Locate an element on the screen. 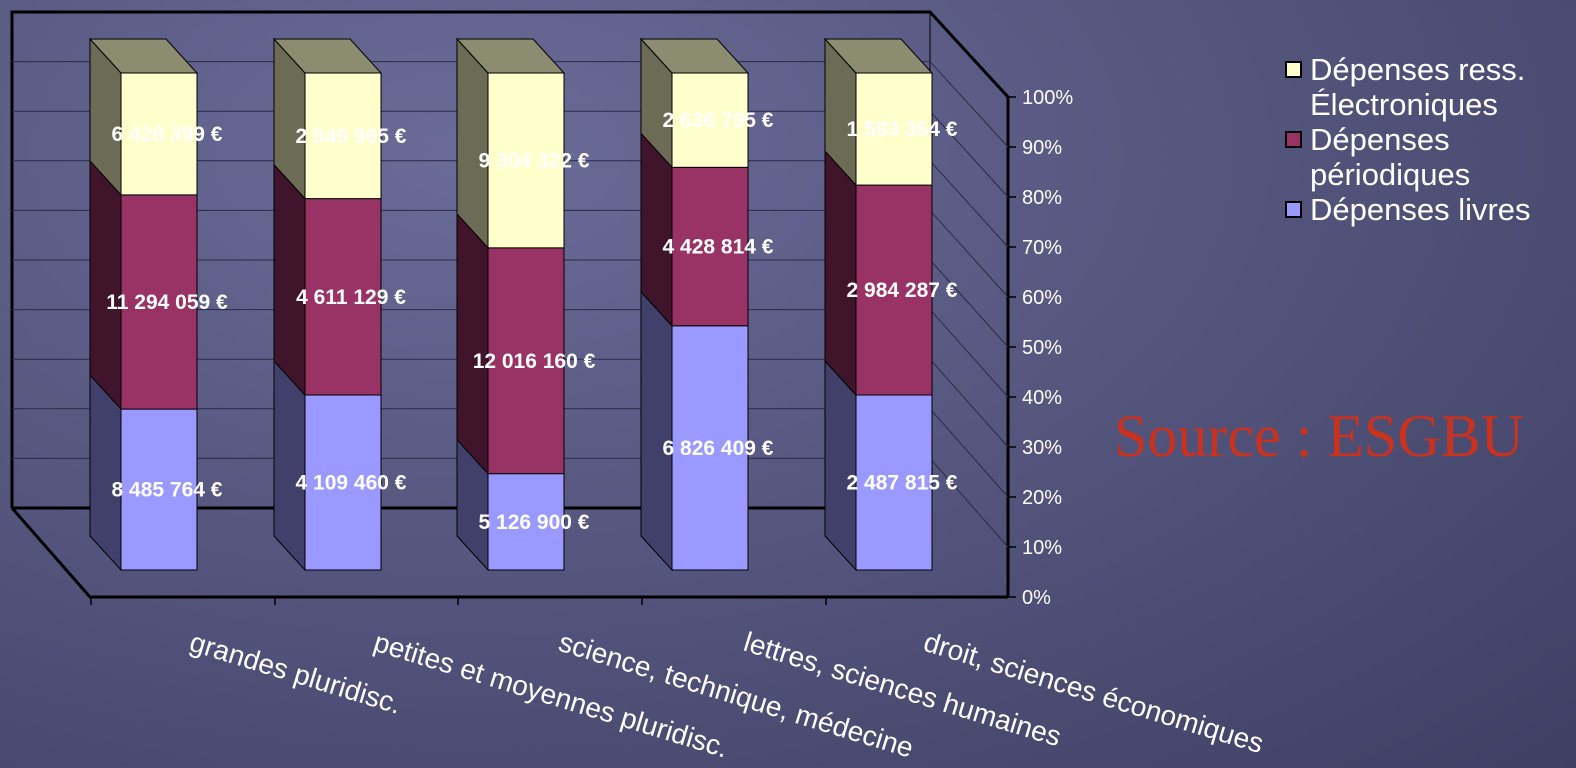 This screenshot has height=768, width=1576. x-tick-label: droit, sciences économiques is located at coordinates (1093, 692).